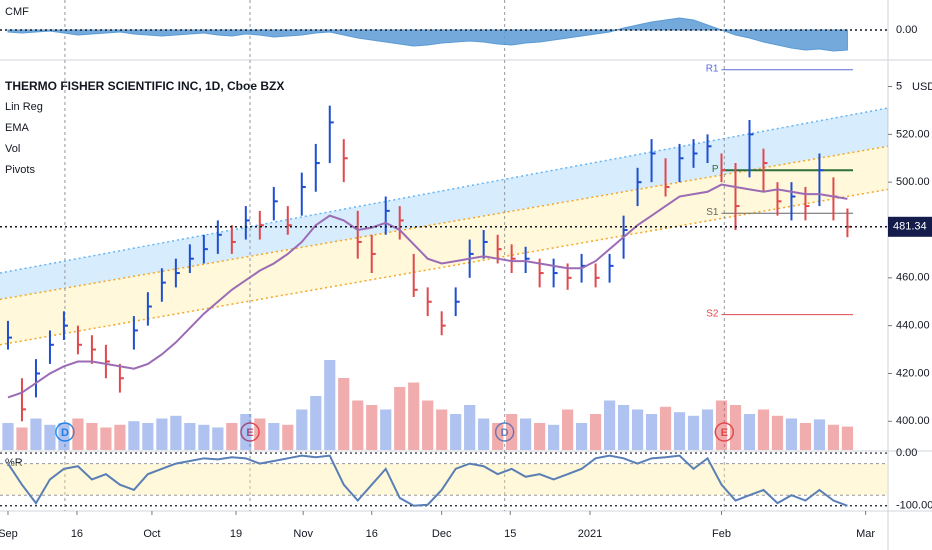 This screenshot has width=932, height=550. What do you see at coordinates (721, 534) in the screenshot?
I see `x-tick-label: Feb` at bounding box center [721, 534].